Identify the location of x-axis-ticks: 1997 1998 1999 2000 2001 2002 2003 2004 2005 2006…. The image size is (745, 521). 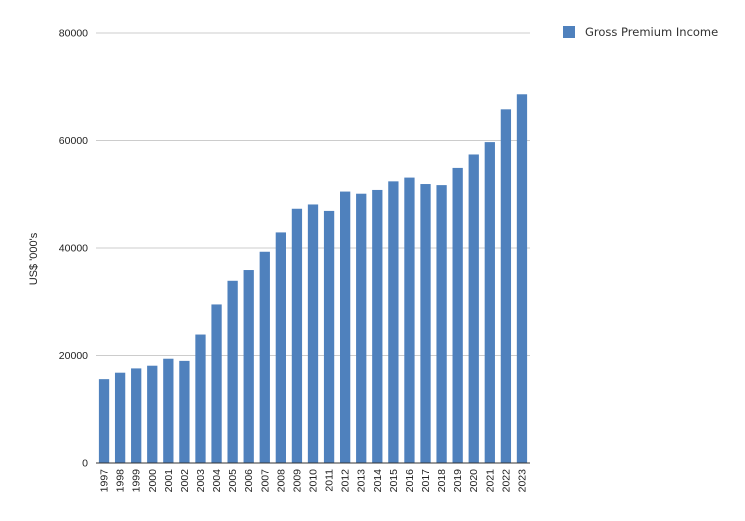
(314, 481).